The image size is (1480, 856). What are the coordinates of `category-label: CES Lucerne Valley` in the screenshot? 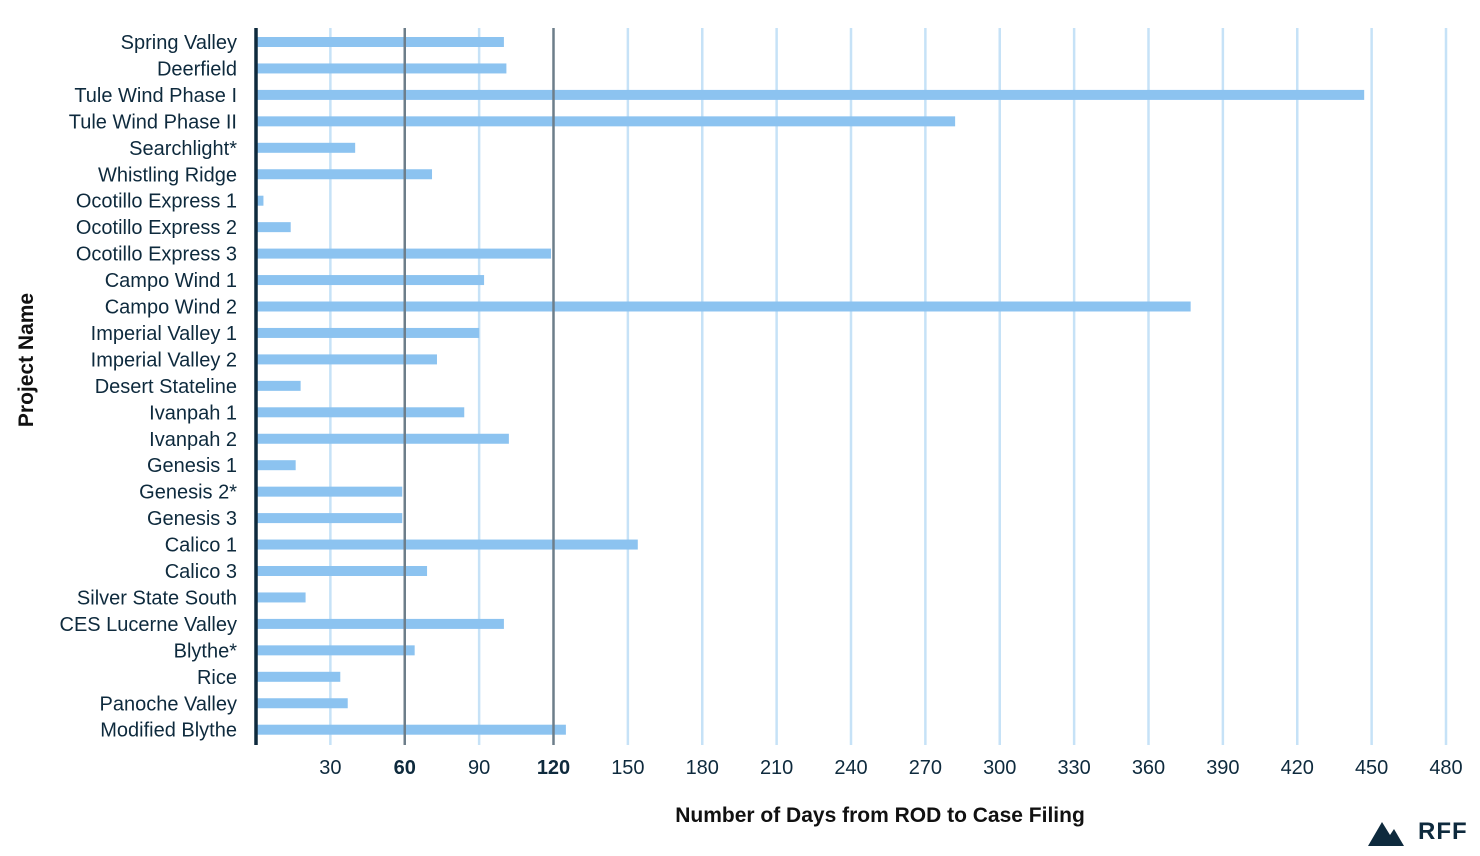 It's located at (149, 625).